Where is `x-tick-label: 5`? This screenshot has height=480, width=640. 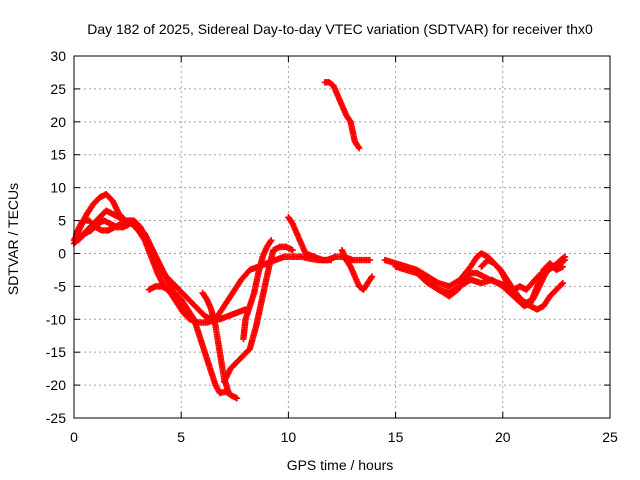 x-tick-label: 5 is located at coordinates (181, 437).